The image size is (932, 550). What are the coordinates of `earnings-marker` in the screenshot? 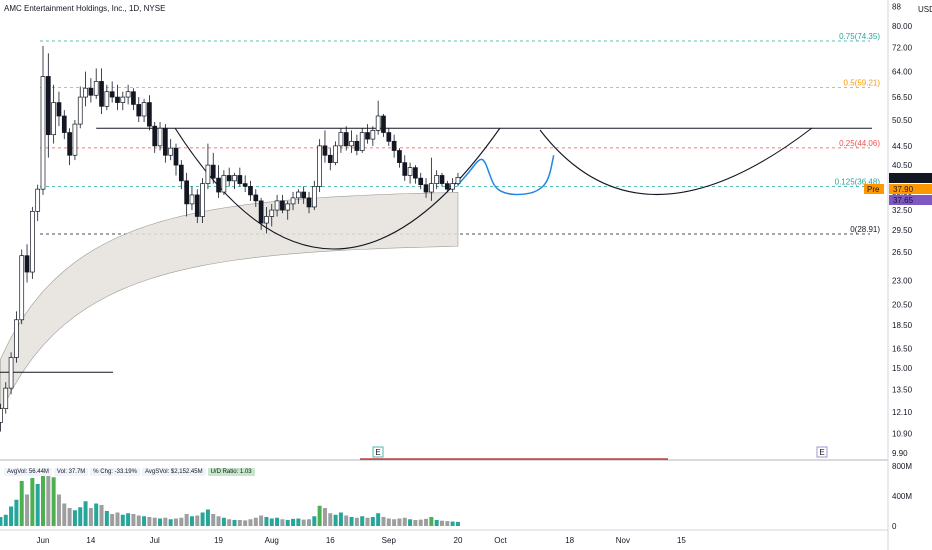 It's located at (822, 452).